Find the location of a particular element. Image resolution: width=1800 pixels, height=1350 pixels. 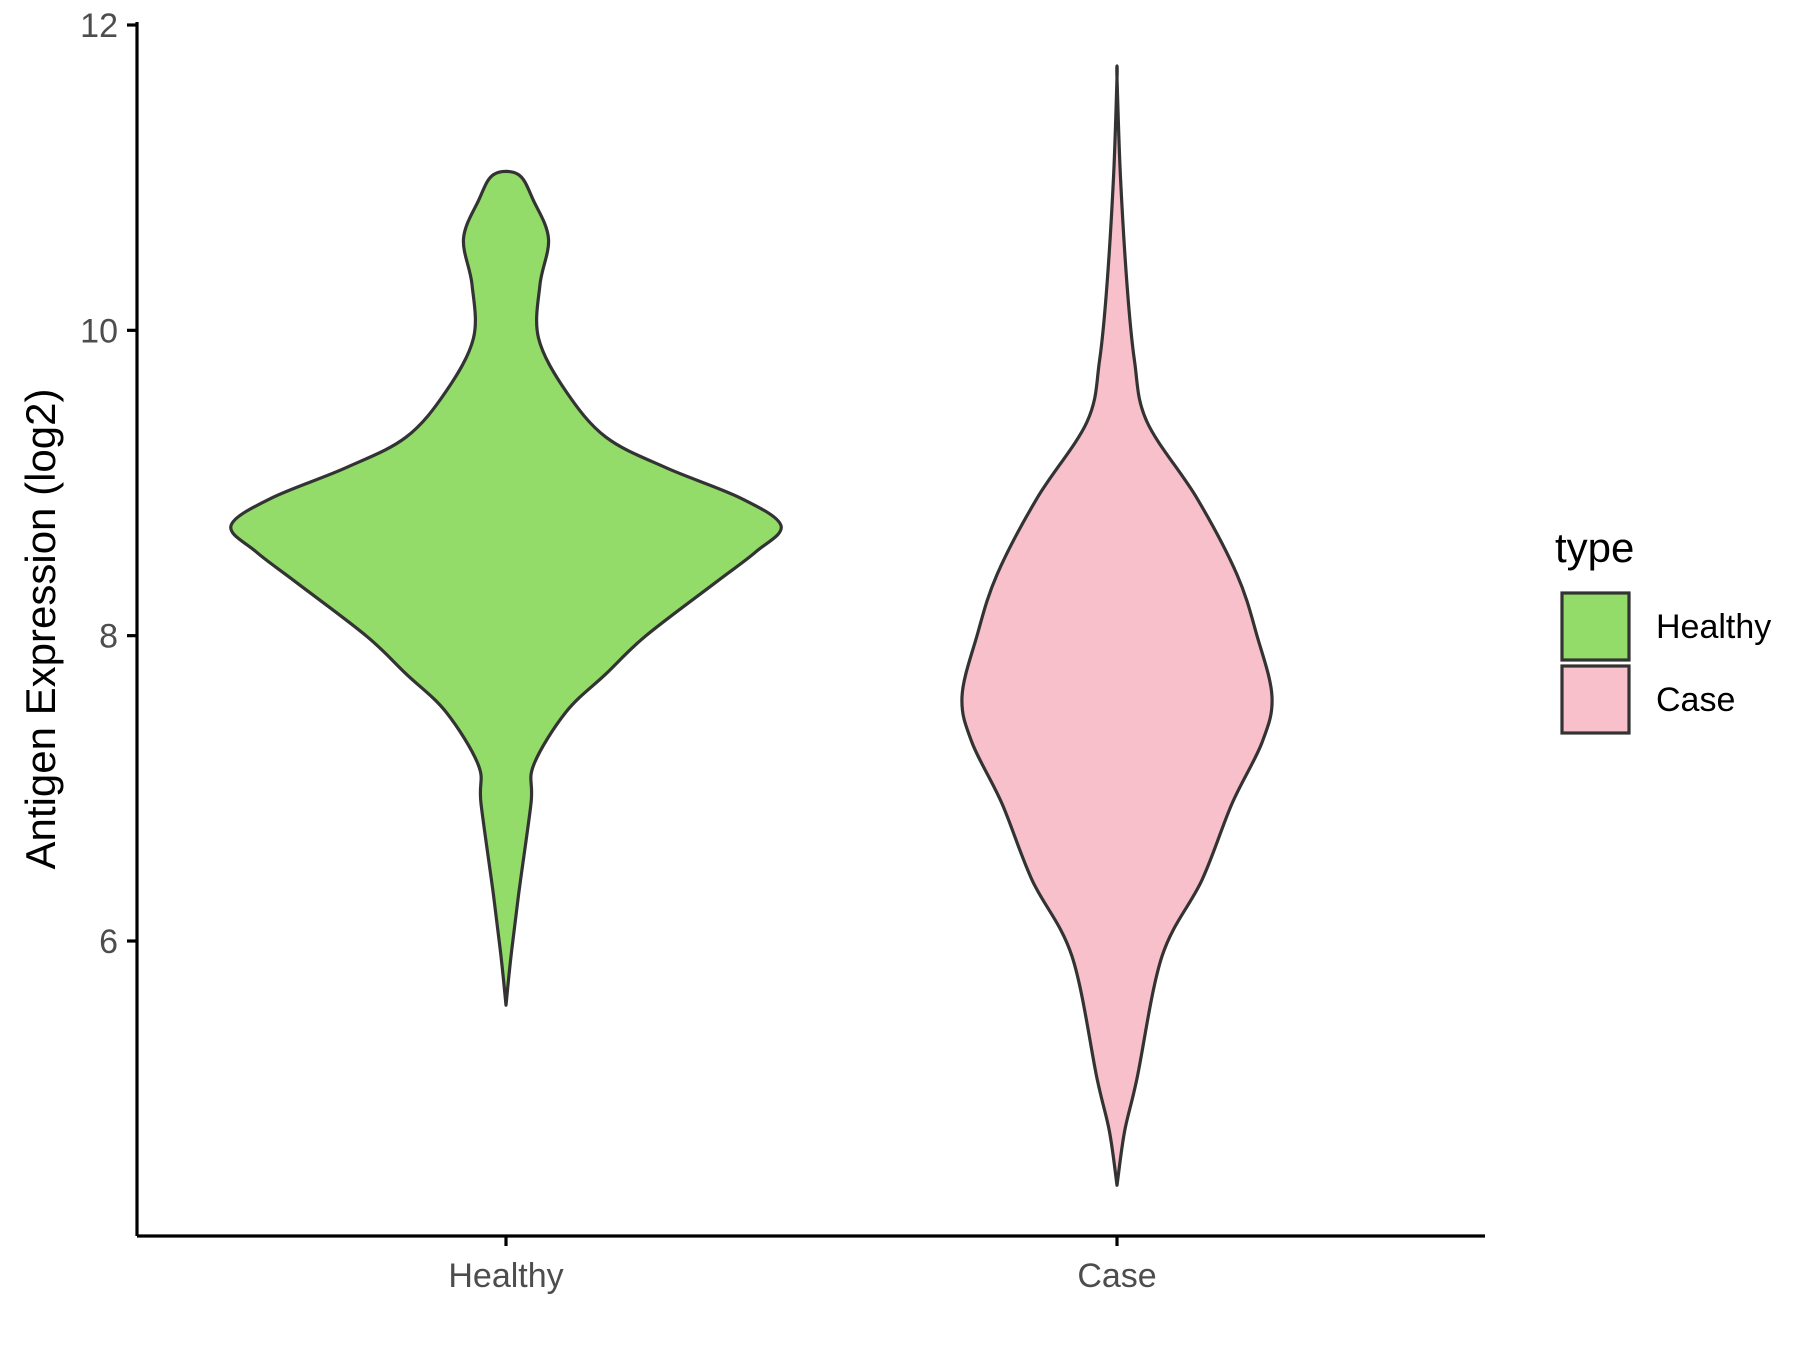

legend-label-case: Case is located at coordinates (1695, 700).